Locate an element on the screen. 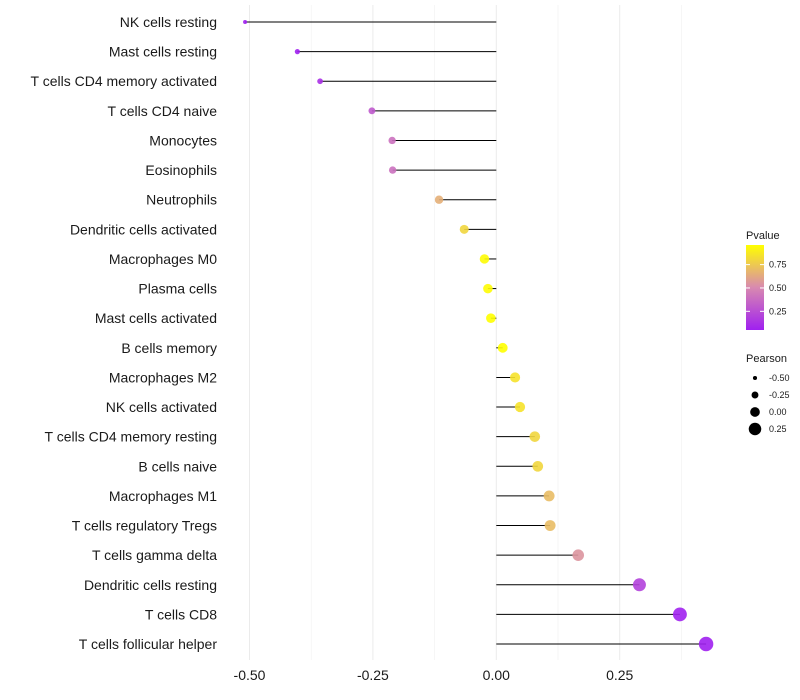 Image resolution: width=800 pixels, height=700 pixels. colorbar-tick-label: 0.50 is located at coordinates (778, 288).